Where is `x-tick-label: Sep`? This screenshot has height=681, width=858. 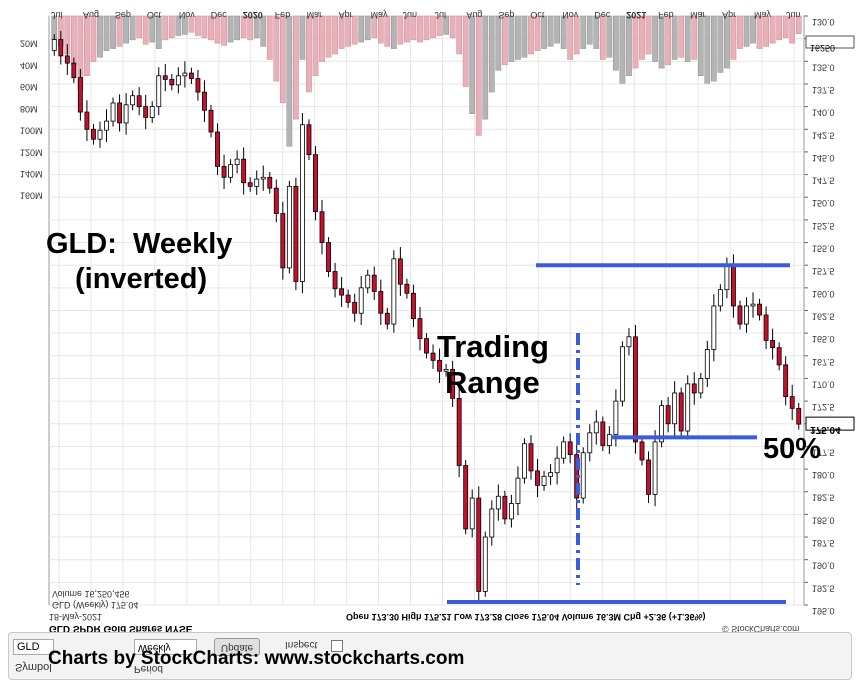
x-tick-label: Sep is located at coordinates (506, 15).